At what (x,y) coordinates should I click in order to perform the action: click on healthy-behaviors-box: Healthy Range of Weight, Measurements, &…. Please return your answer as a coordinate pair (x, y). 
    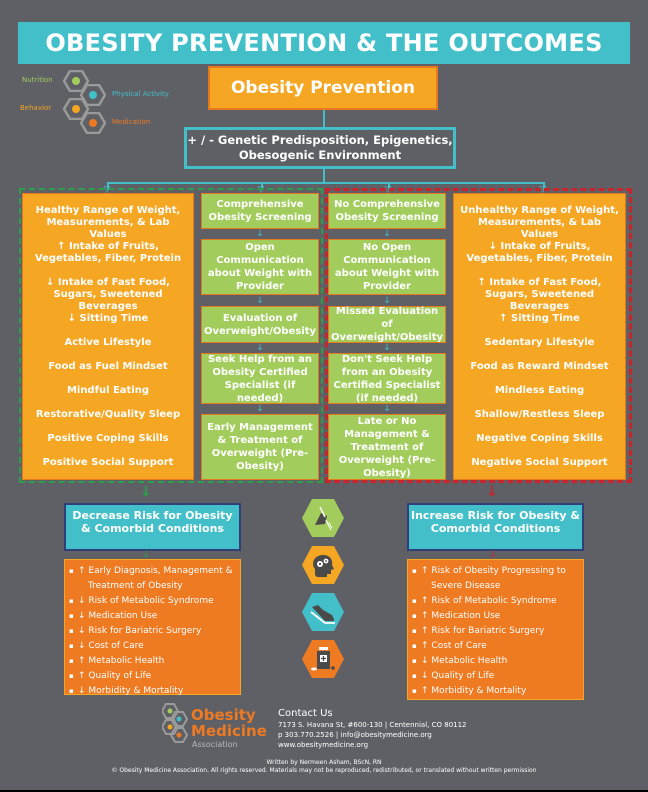
    Looking at the image, I should click on (108, 336).